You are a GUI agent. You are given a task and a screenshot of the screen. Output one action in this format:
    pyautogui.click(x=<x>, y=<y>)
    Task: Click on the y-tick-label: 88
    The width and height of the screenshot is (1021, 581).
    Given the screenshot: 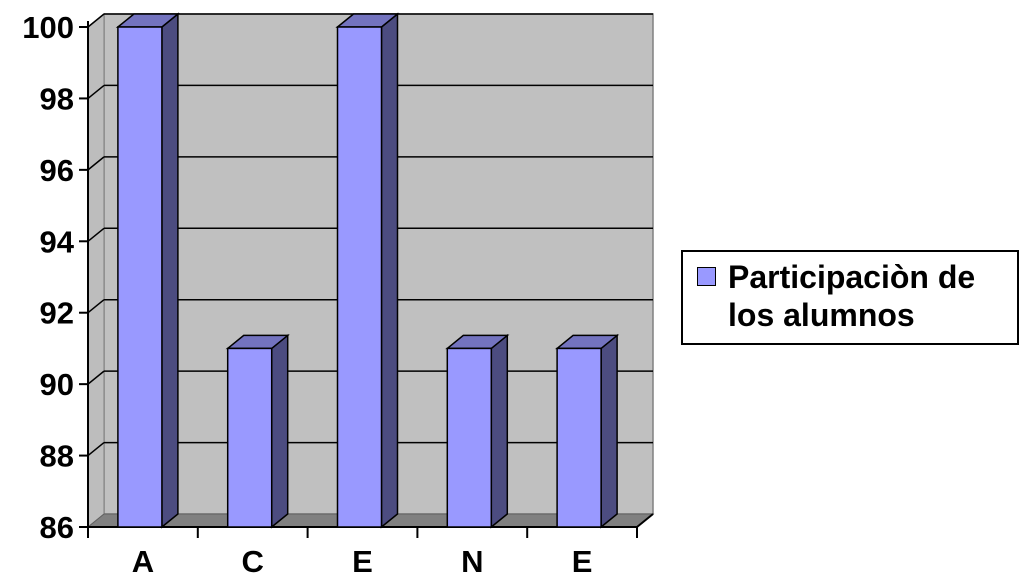 What is the action you would take?
    pyautogui.click(x=57, y=456)
    